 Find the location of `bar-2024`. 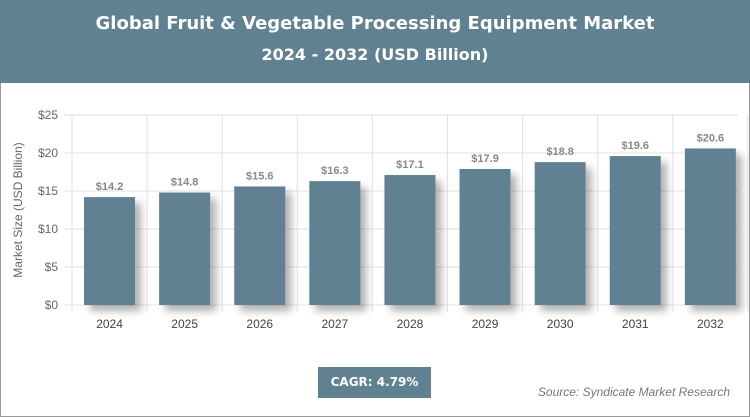

bar-2024 is located at coordinates (110, 251).